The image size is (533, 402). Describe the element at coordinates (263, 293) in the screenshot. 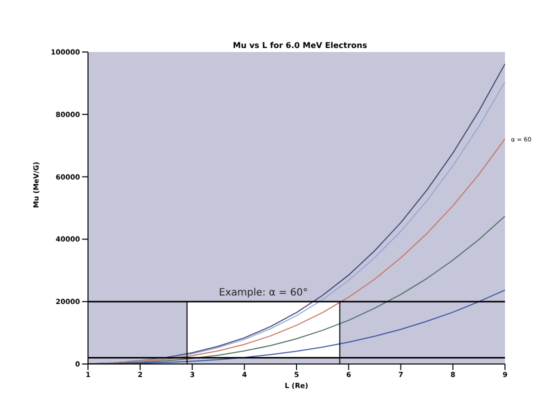

I see `annotation: Example: α = 60°` at that location.